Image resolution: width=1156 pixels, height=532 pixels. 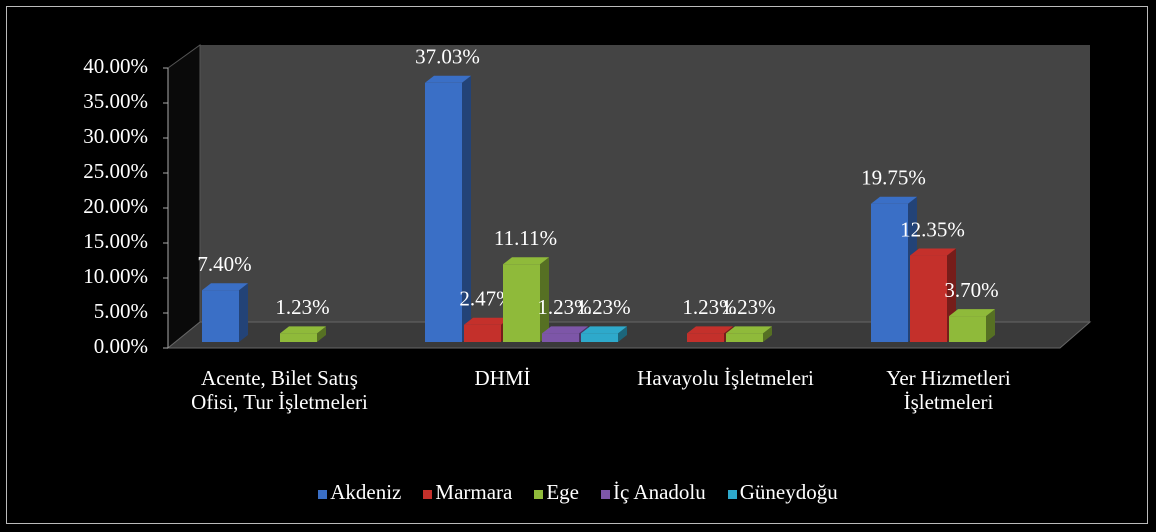 I want to click on value-label: 7.40%, so click(x=224, y=264).